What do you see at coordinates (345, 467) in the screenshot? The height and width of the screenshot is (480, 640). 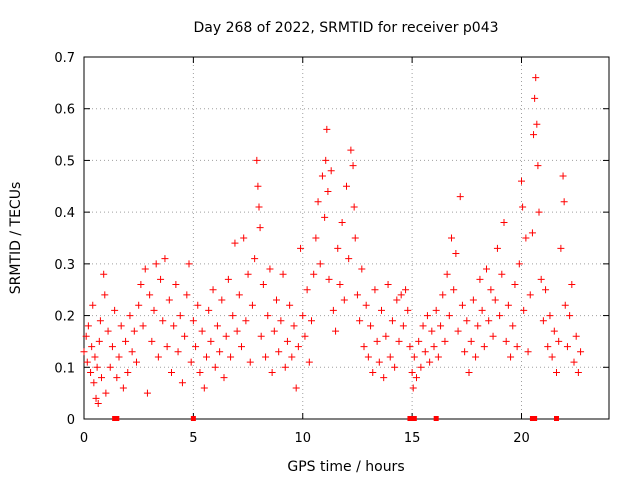 I see `x-axis-label: GPS time / hours` at bounding box center [345, 467].